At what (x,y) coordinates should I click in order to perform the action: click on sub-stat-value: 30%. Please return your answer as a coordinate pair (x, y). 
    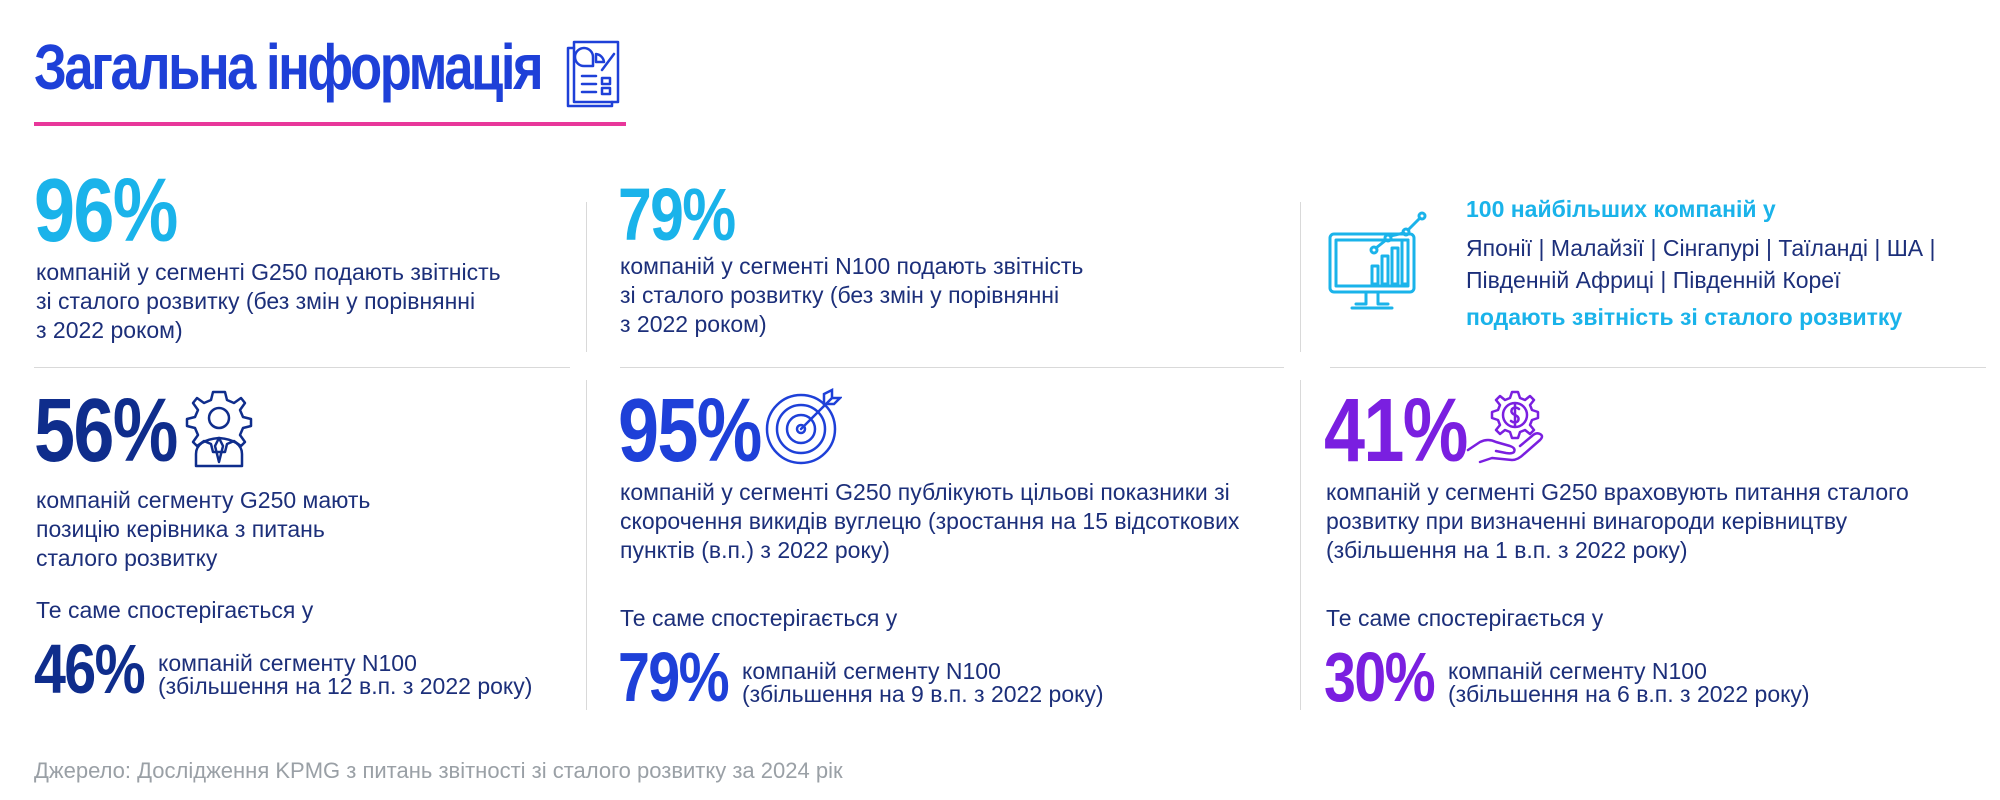
    Looking at the image, I should click on (1380, 677).